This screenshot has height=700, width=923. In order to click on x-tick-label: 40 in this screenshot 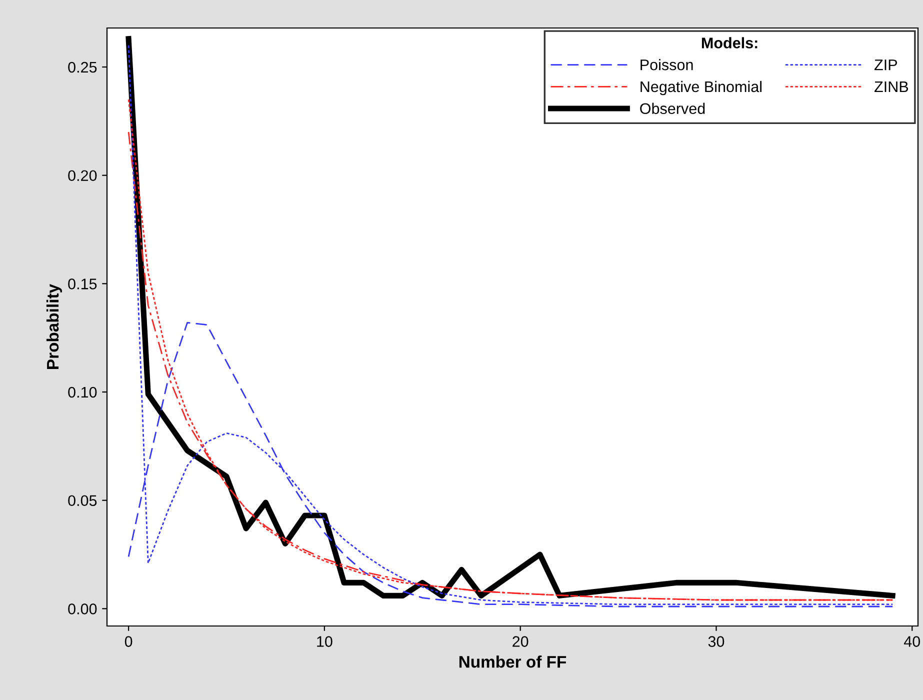, I will do `click(912, 641)`.